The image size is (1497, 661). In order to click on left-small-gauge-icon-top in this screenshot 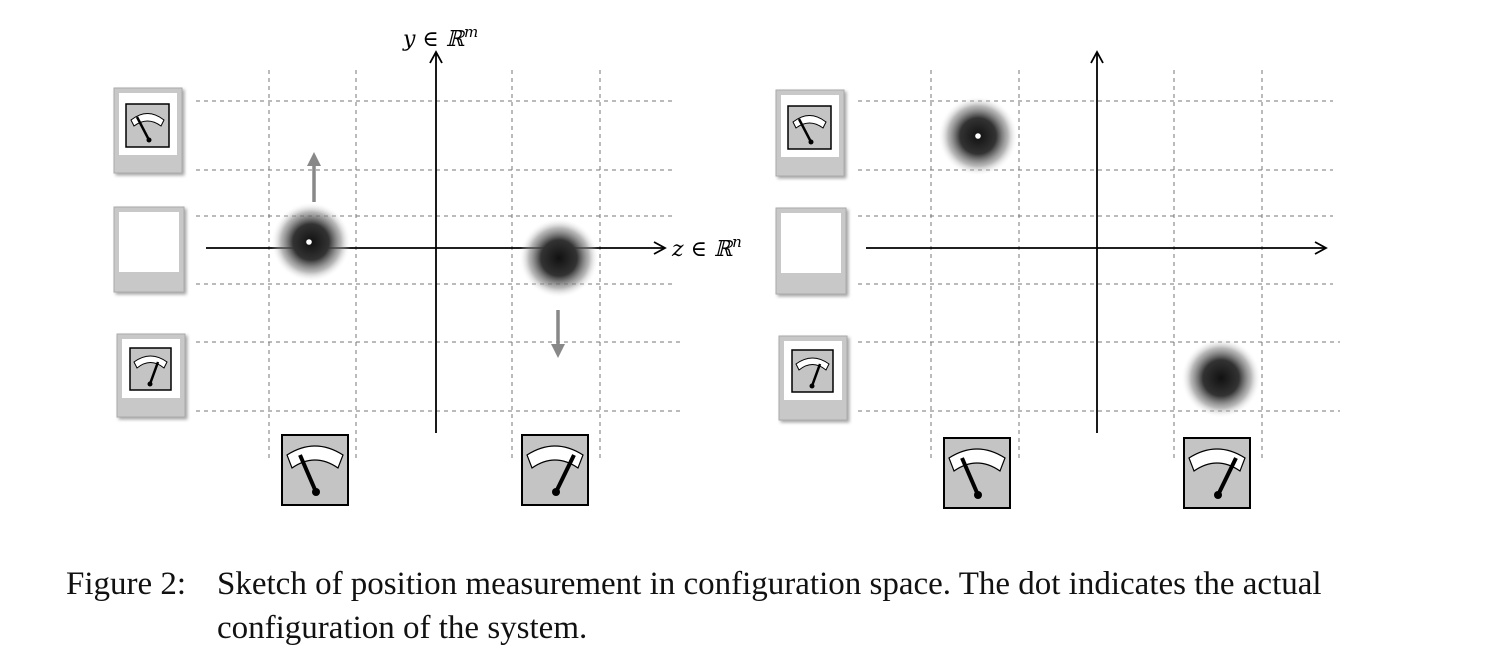, I will do `click(147, 125)`.